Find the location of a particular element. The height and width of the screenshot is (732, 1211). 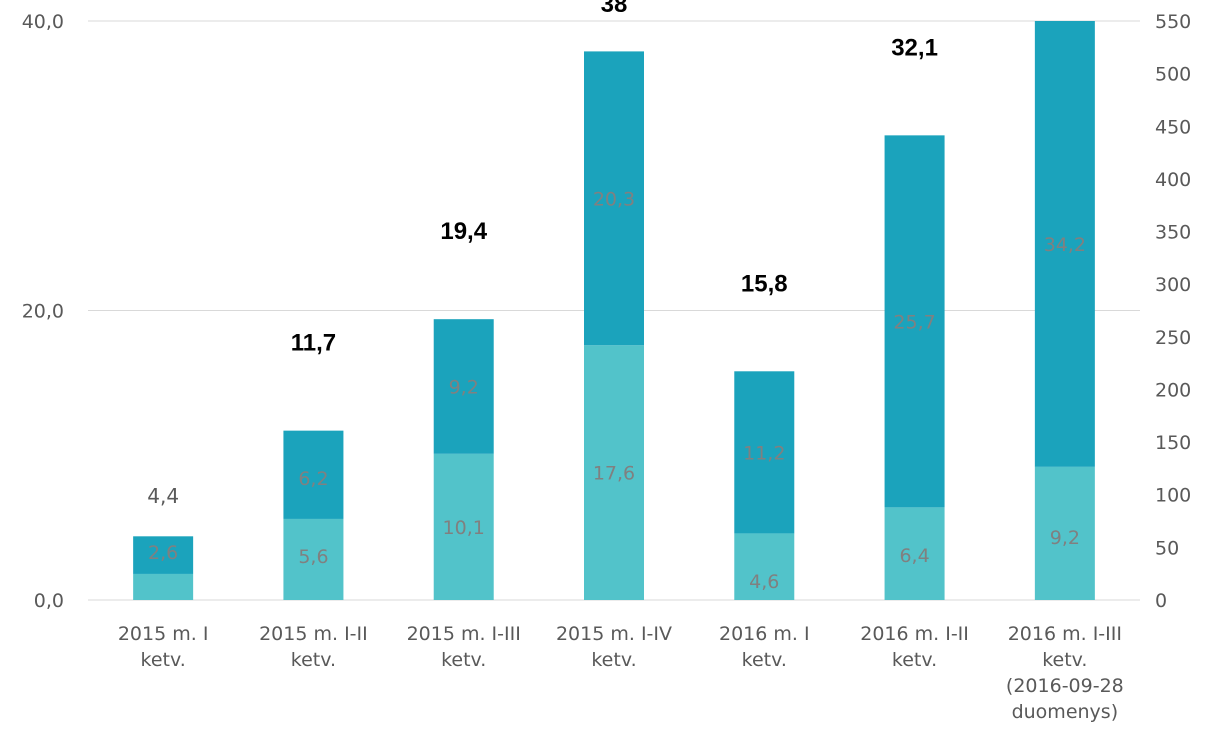

right-y-tick-label: 150 is located at coordinates (1173, 443).